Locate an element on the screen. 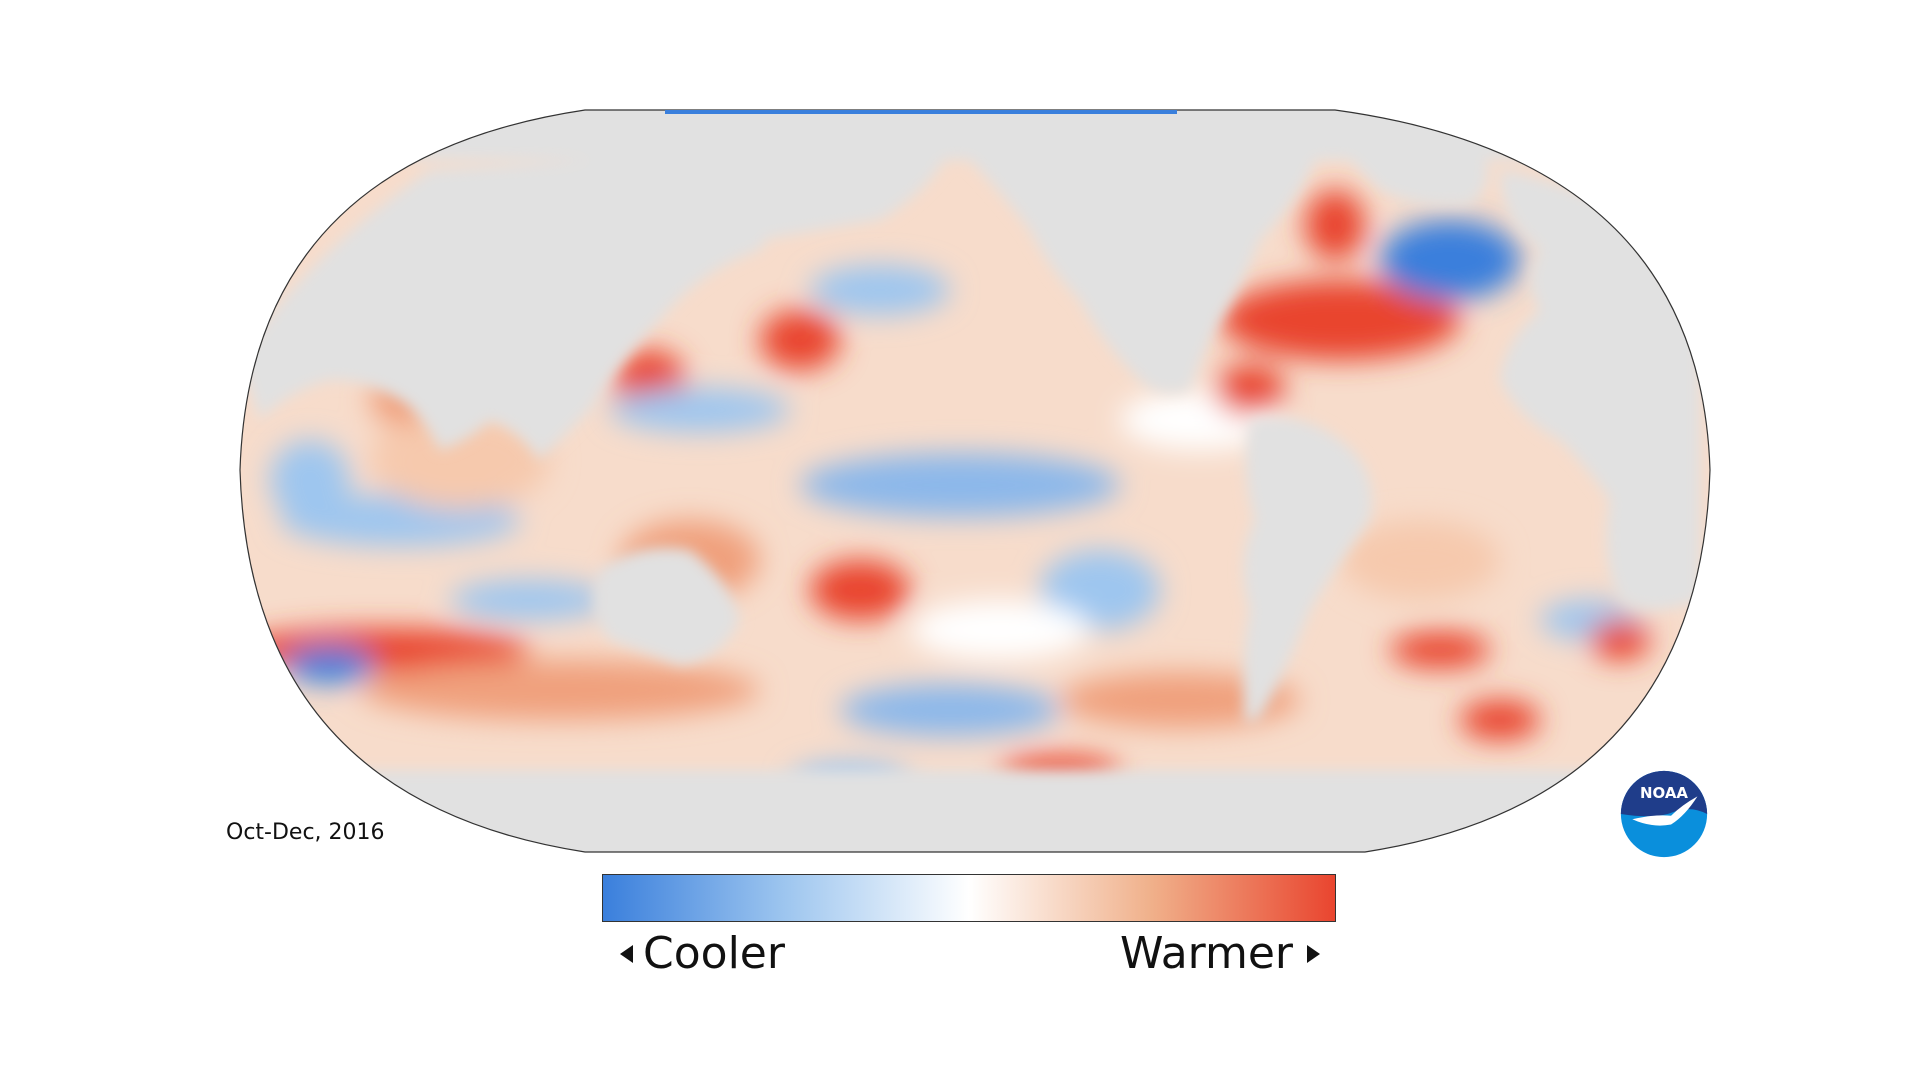  period-label: Oct-Dec, 2016 is located at coordinates (305, 832).